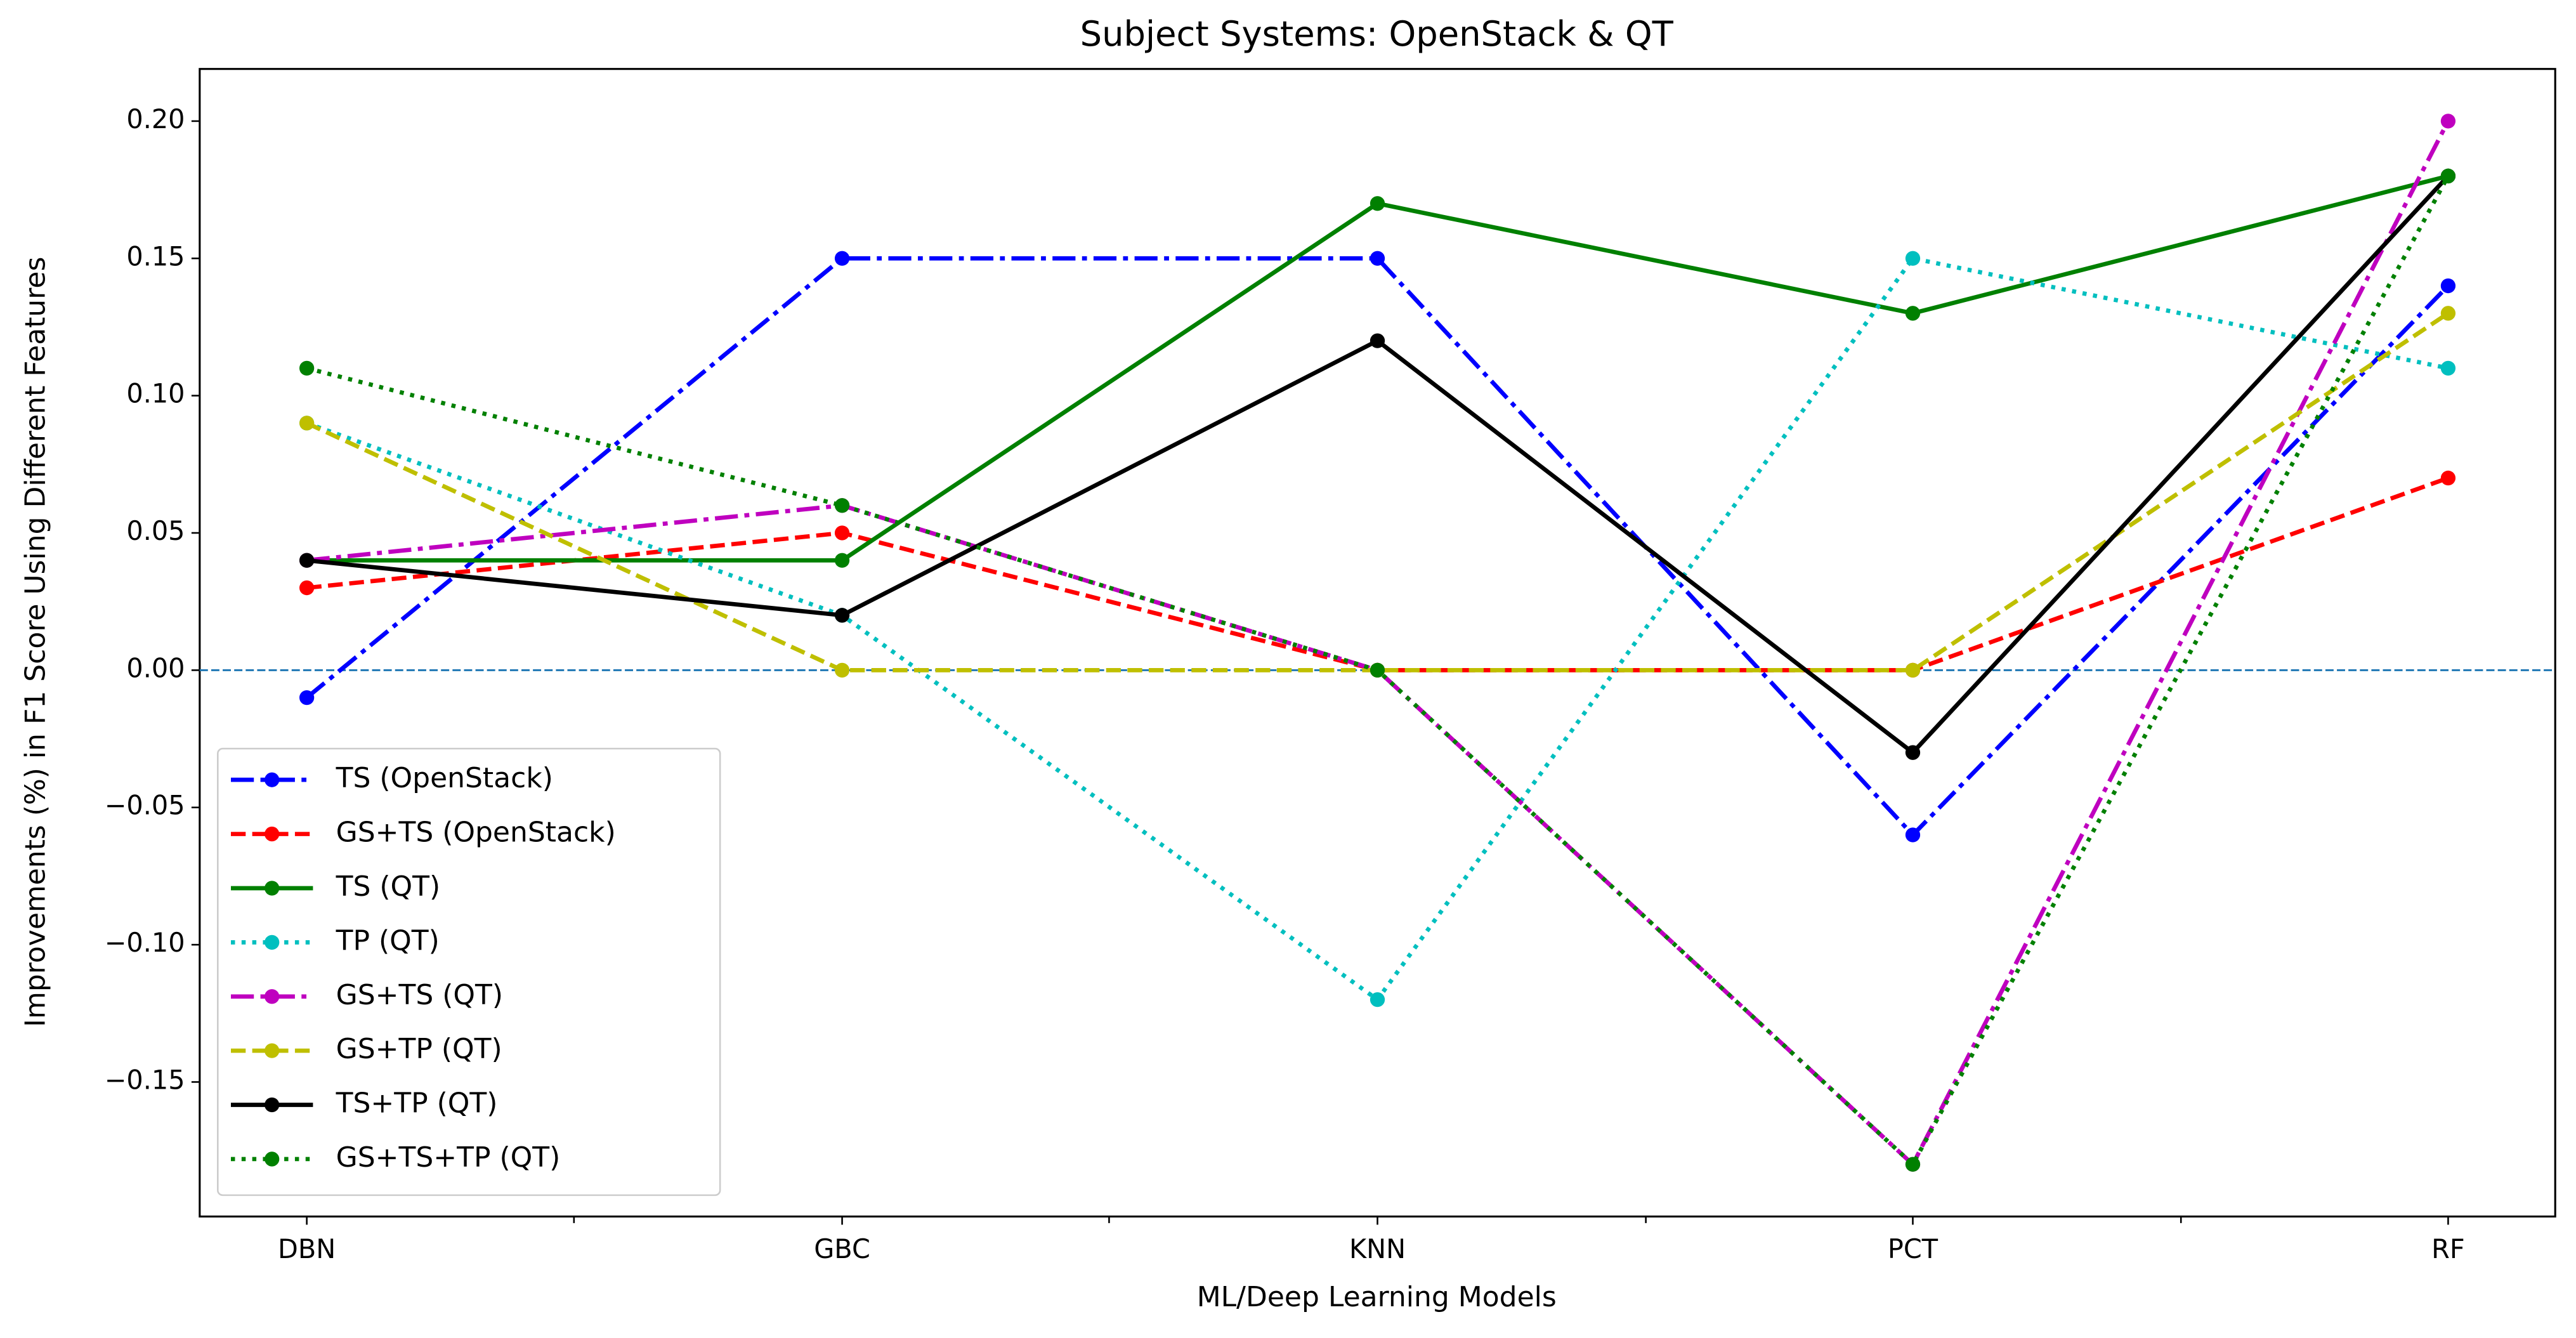  I want to click on x-axis-label: ML/Deep Learning Models, so click(1377, 1297).